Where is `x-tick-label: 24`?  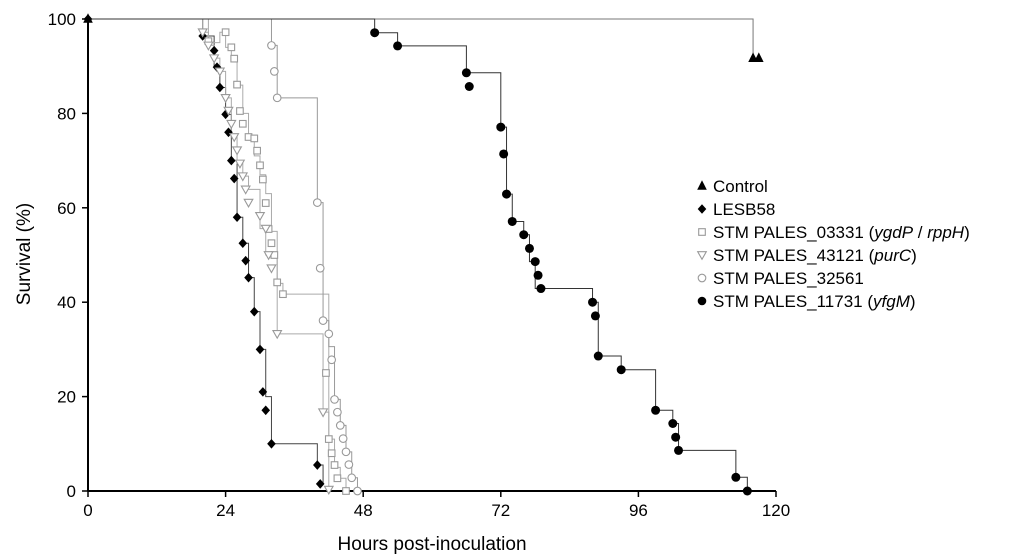 x-tick-label: 24 is located at coordinates (225, 510).